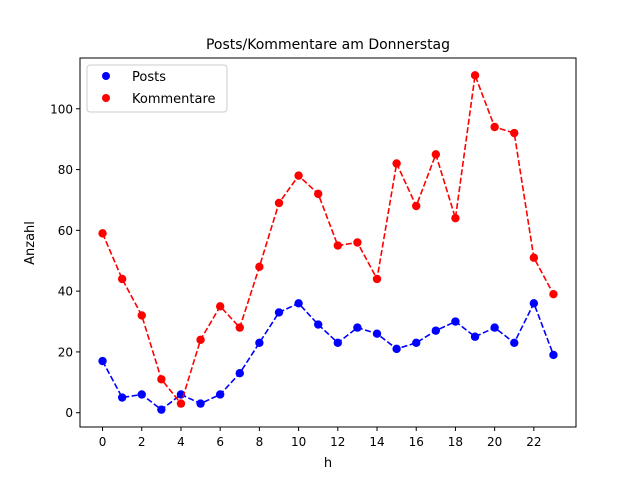 This screenshot has height=480, width=640. What do you see at coordinates (65, 261) in the screenshot?
I see `y-axis: 0 20 40 60 80 100` at bounding box center [65, 261].